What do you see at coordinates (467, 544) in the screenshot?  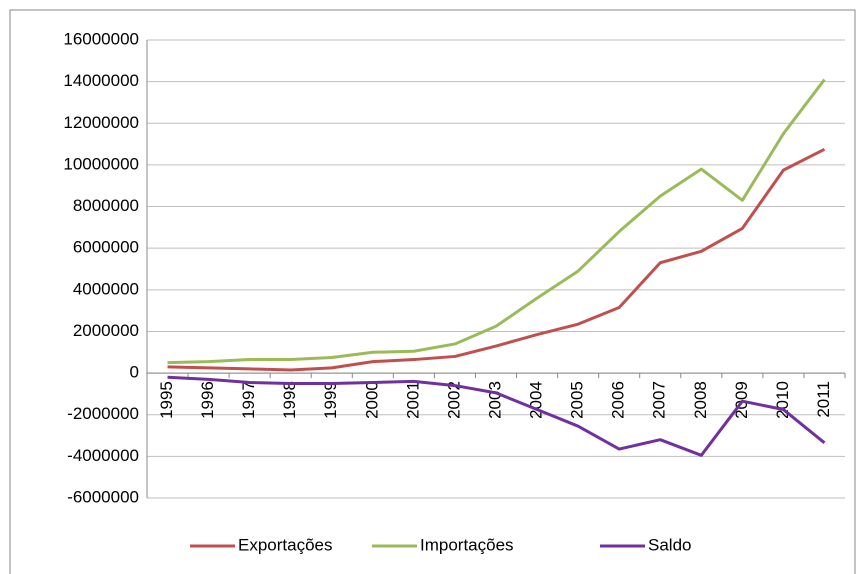 I see `legend-label: Importações` at bounding box center [467, 544].